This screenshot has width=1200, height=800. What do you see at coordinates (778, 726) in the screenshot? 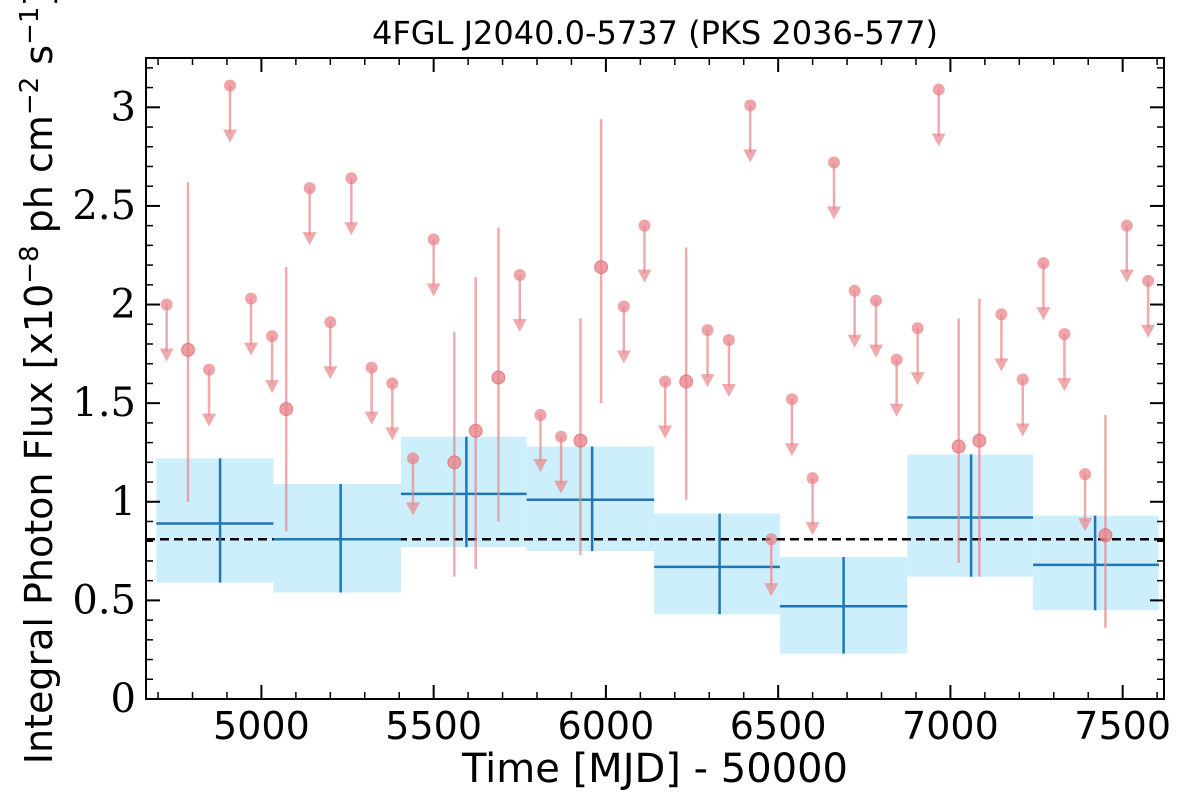
I see `x-tick-label: 6500` at bounding box center [778, 726].